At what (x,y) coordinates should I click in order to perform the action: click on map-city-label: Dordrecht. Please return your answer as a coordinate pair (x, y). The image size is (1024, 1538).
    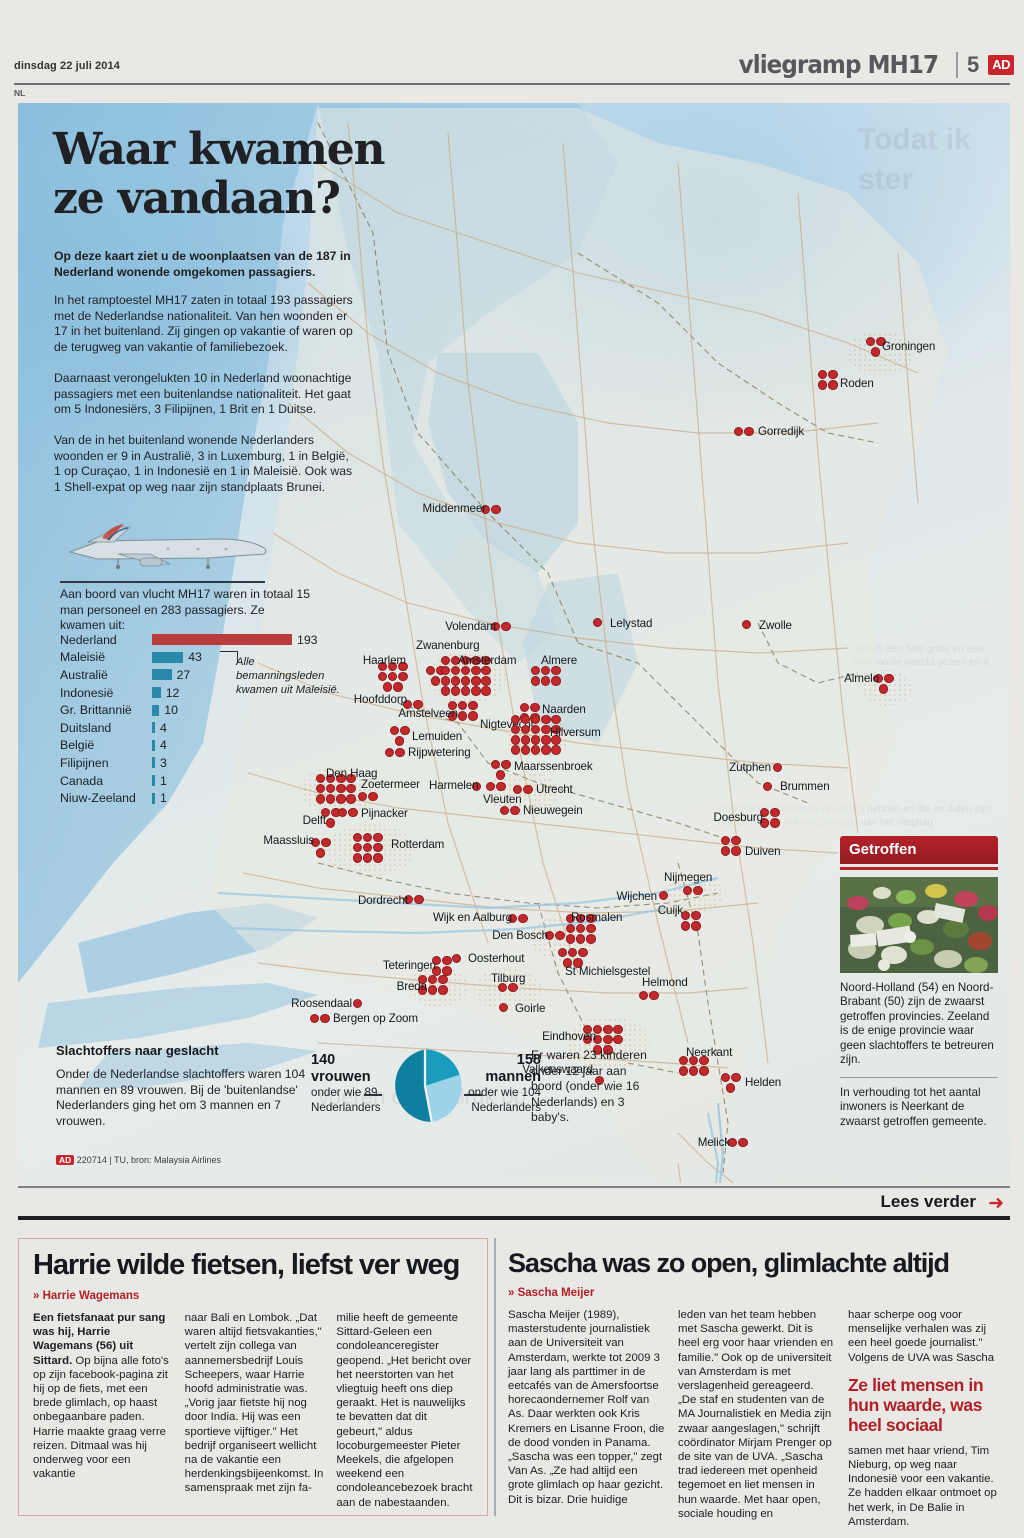
    Looking at the image, I should click on (382, 900).